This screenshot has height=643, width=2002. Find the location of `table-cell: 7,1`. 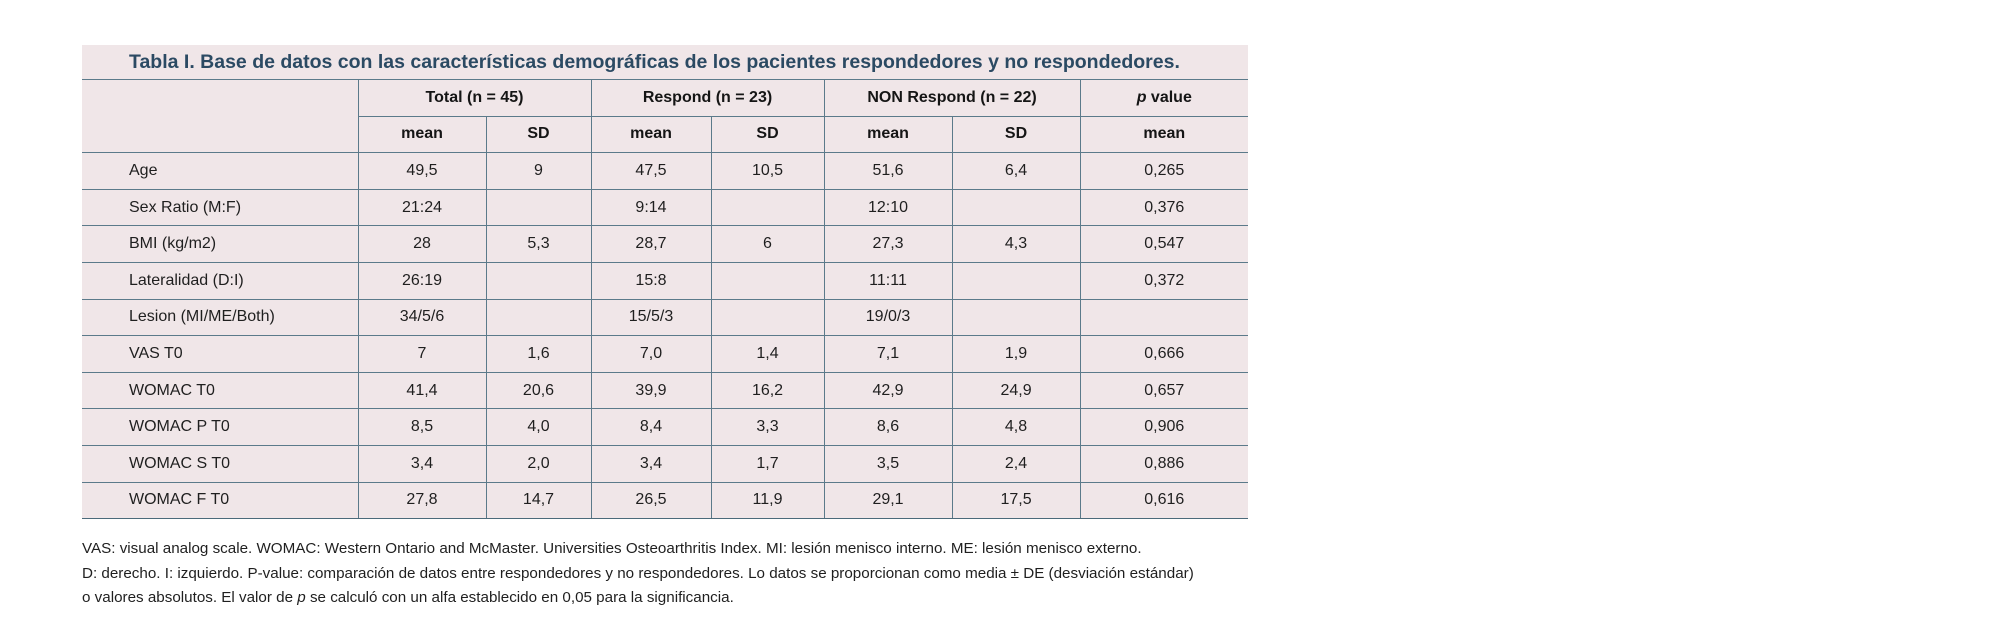

table-cell: 7,1 is located at coordinates (888, 354).